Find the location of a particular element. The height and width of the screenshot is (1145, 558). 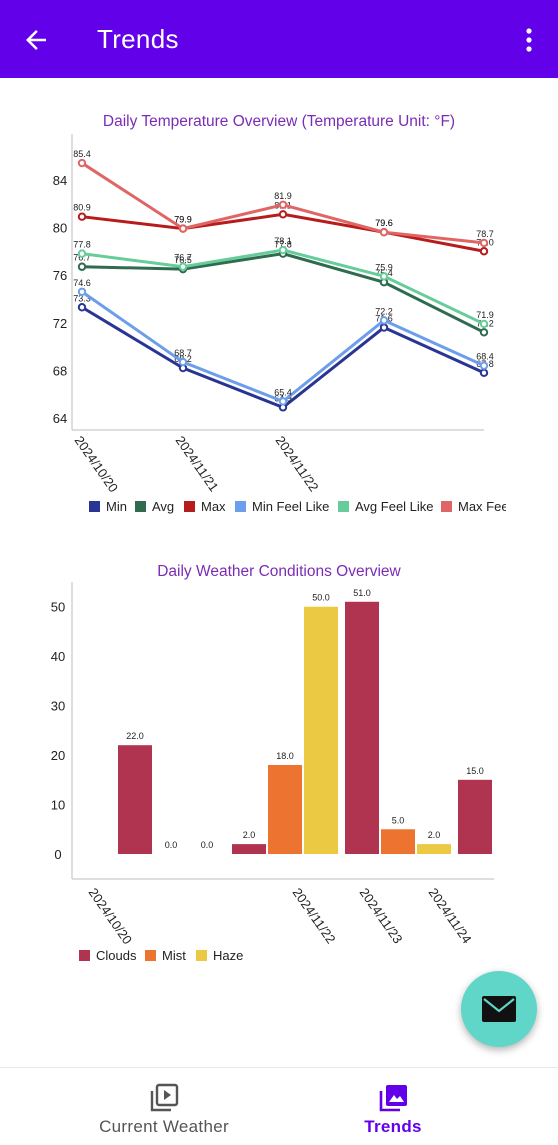

y-tick-label: 40 is located at coordinates (58, 656).